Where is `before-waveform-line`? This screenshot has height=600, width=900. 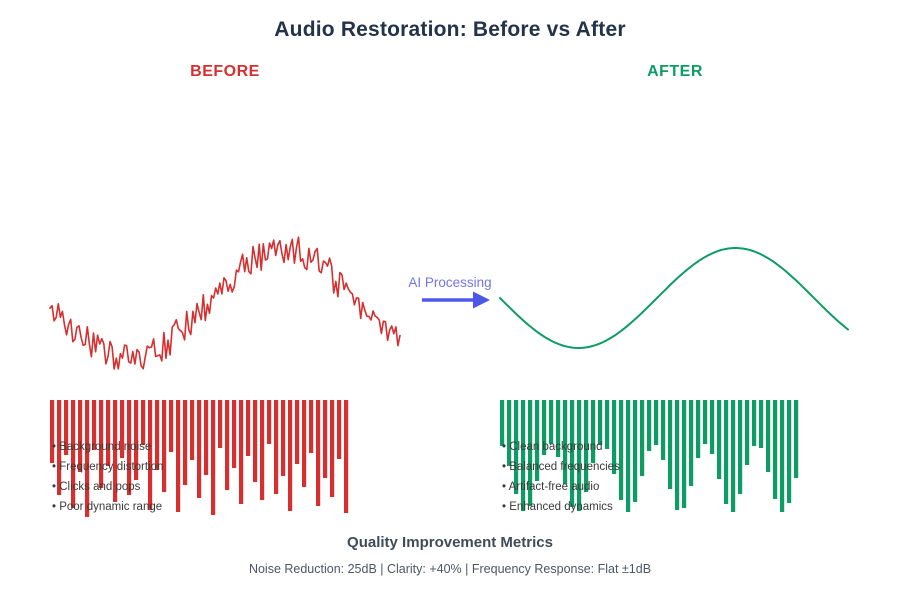
before-waveform-line is located at coordinates (225, 303).